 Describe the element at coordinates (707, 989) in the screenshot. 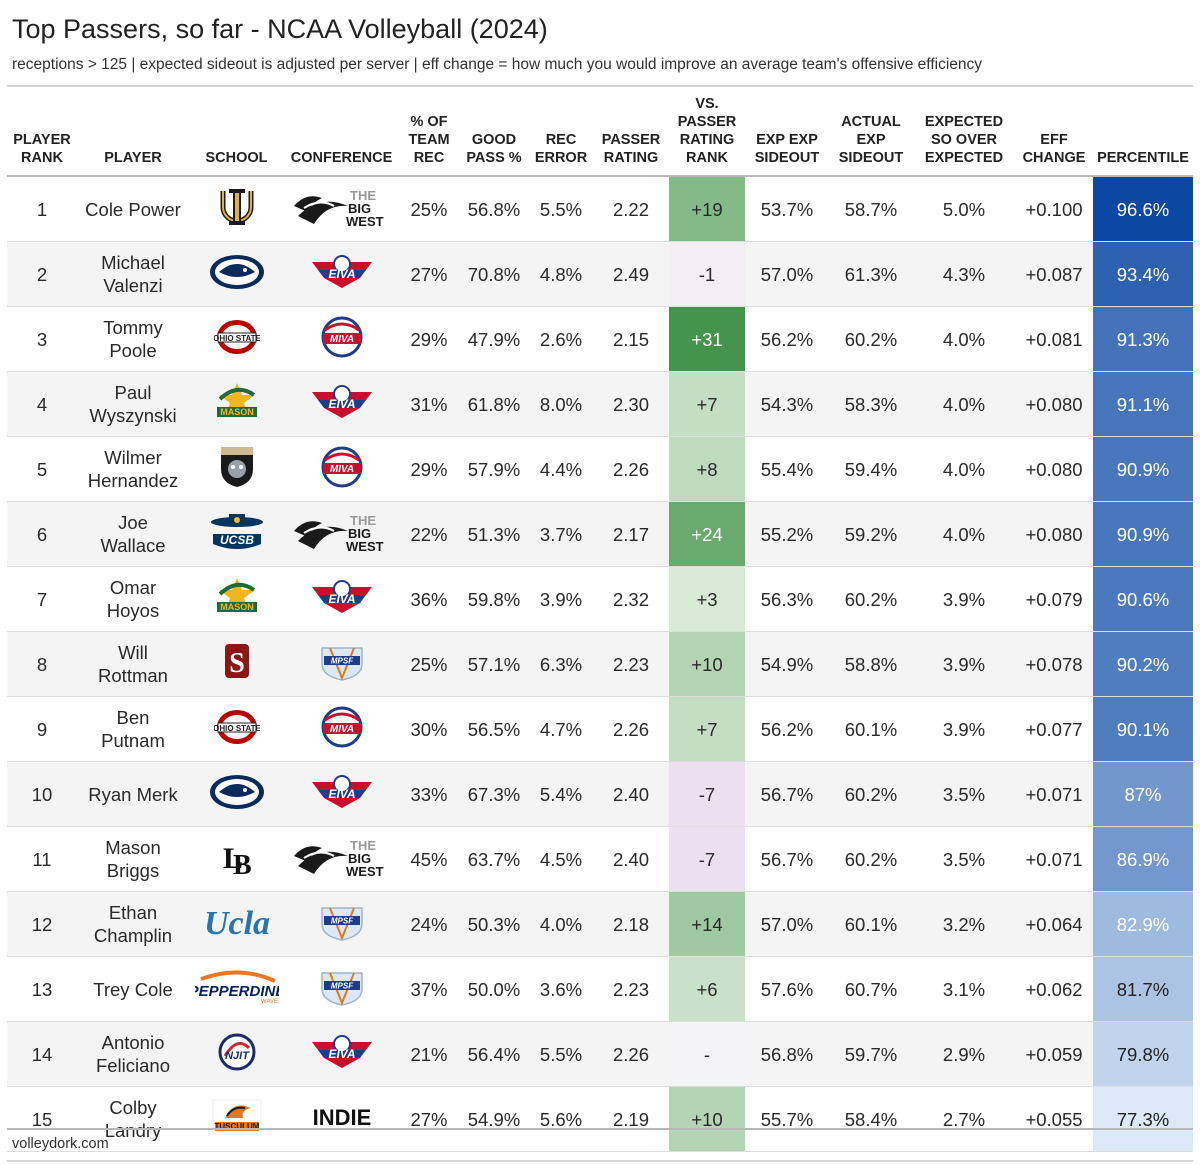

I see `vs-rank-cell: +6` at that location.